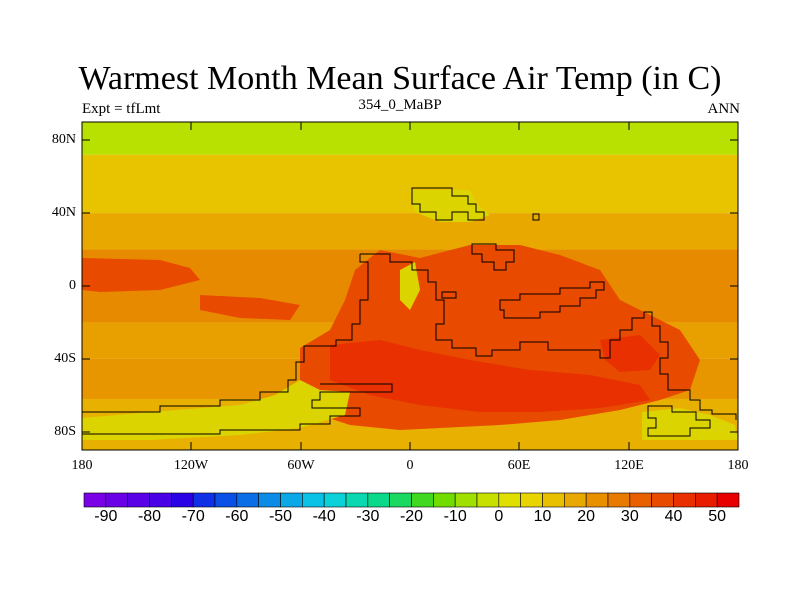 The height and width of the screenshot is (600, 800). What do you see at coordinates (493, 257) in the screenshot?
I see `coastline-inner-north` at bounding box center [493, 257].